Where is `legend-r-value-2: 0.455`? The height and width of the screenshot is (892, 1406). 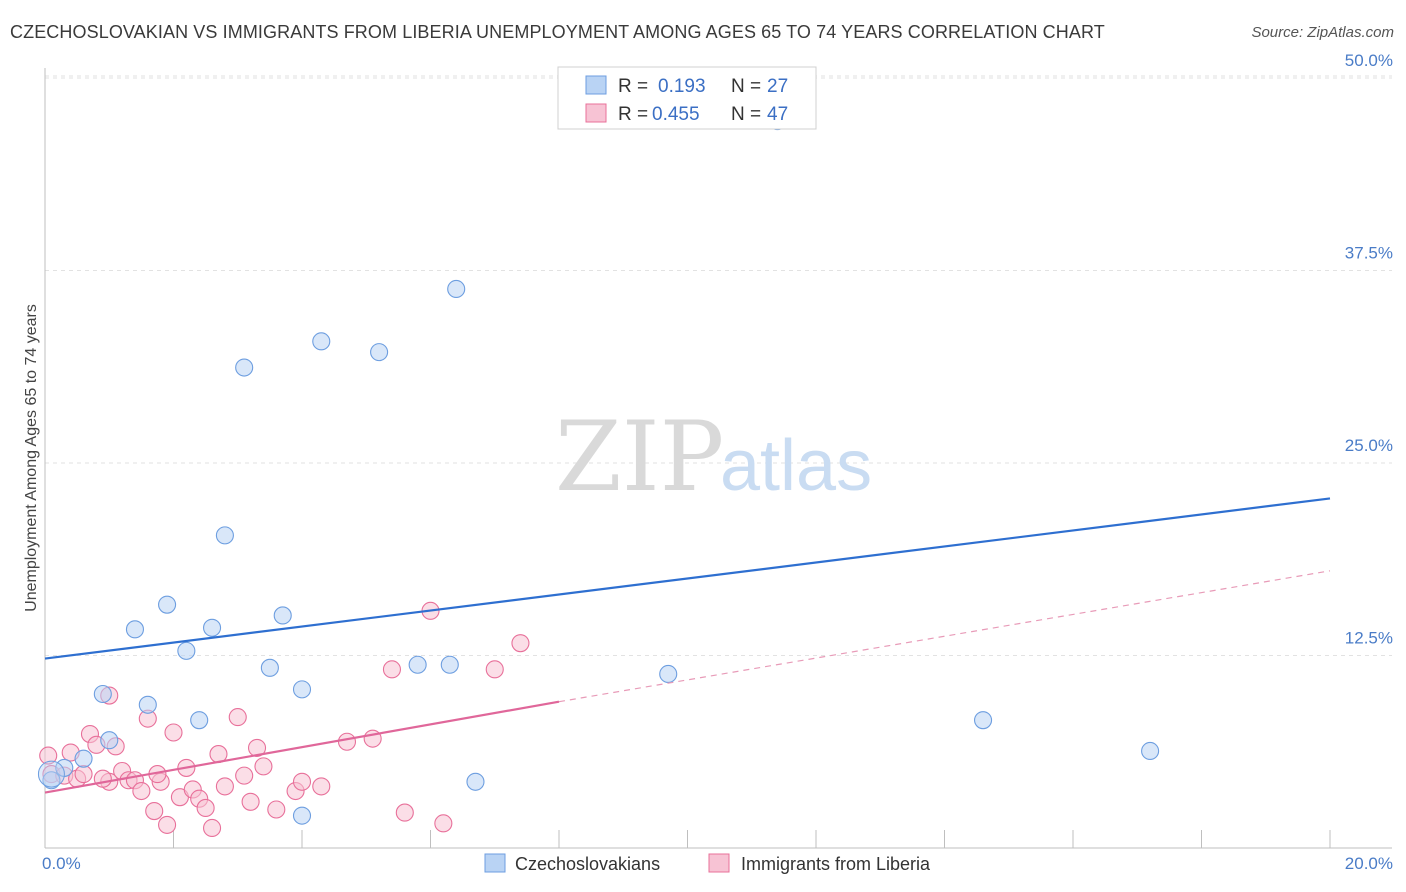
legend-r-value-2: 0.455 is located at coordinates (676, 114).